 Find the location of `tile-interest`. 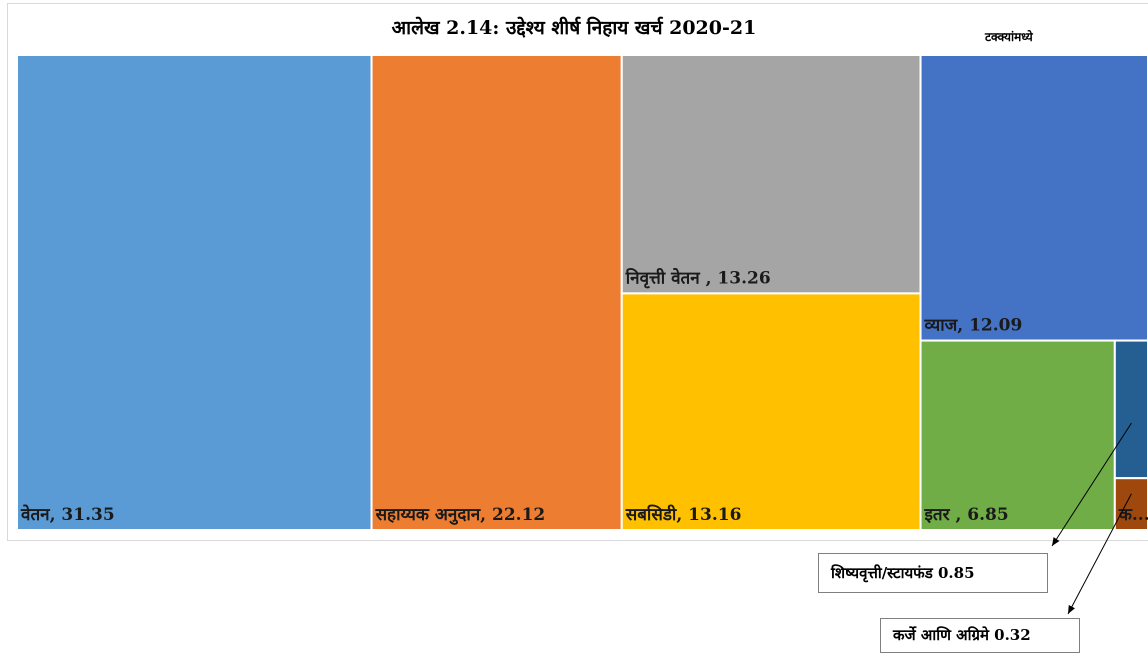

tile-interest is located at coordinates (1033, 198).